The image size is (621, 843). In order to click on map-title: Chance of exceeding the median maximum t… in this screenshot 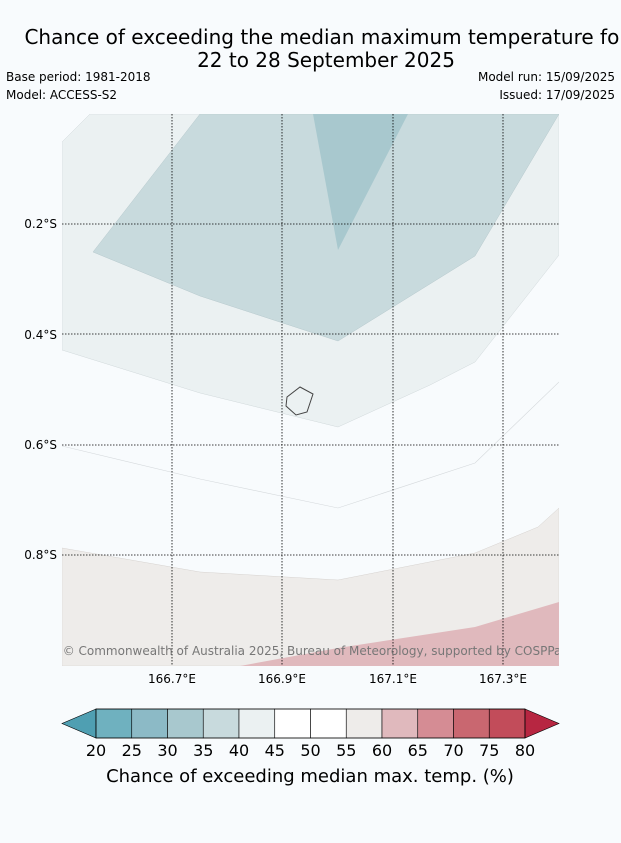, I will do `click(310, 49)`.